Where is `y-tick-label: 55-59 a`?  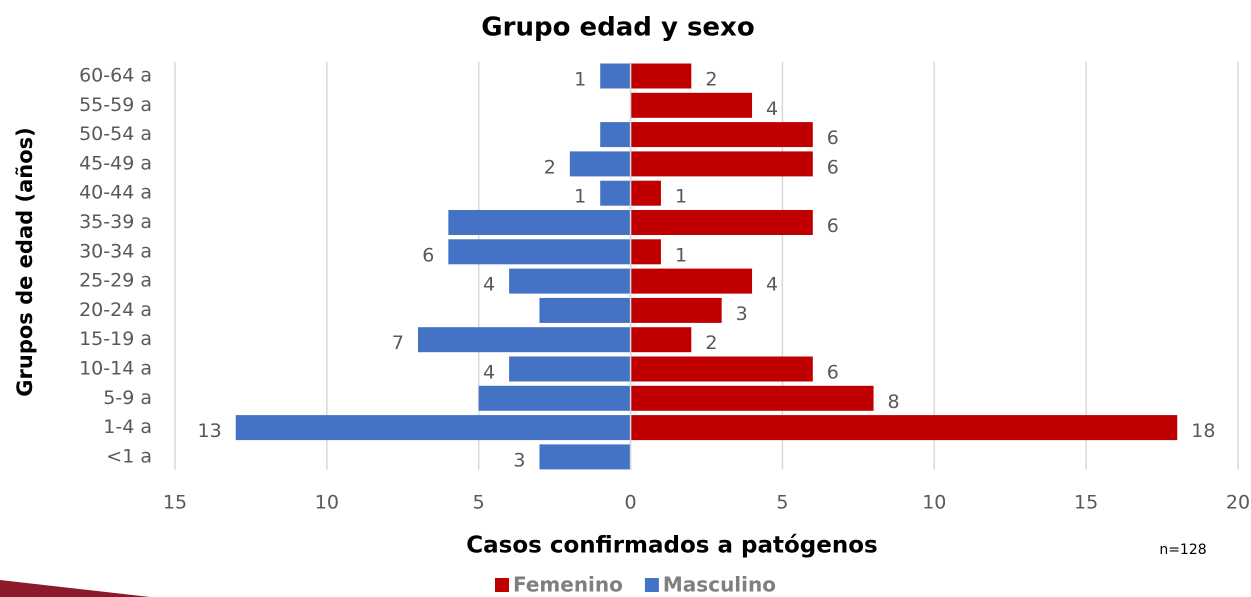 y-tick-label: 55-59 a is located at coordinates (115, 105).